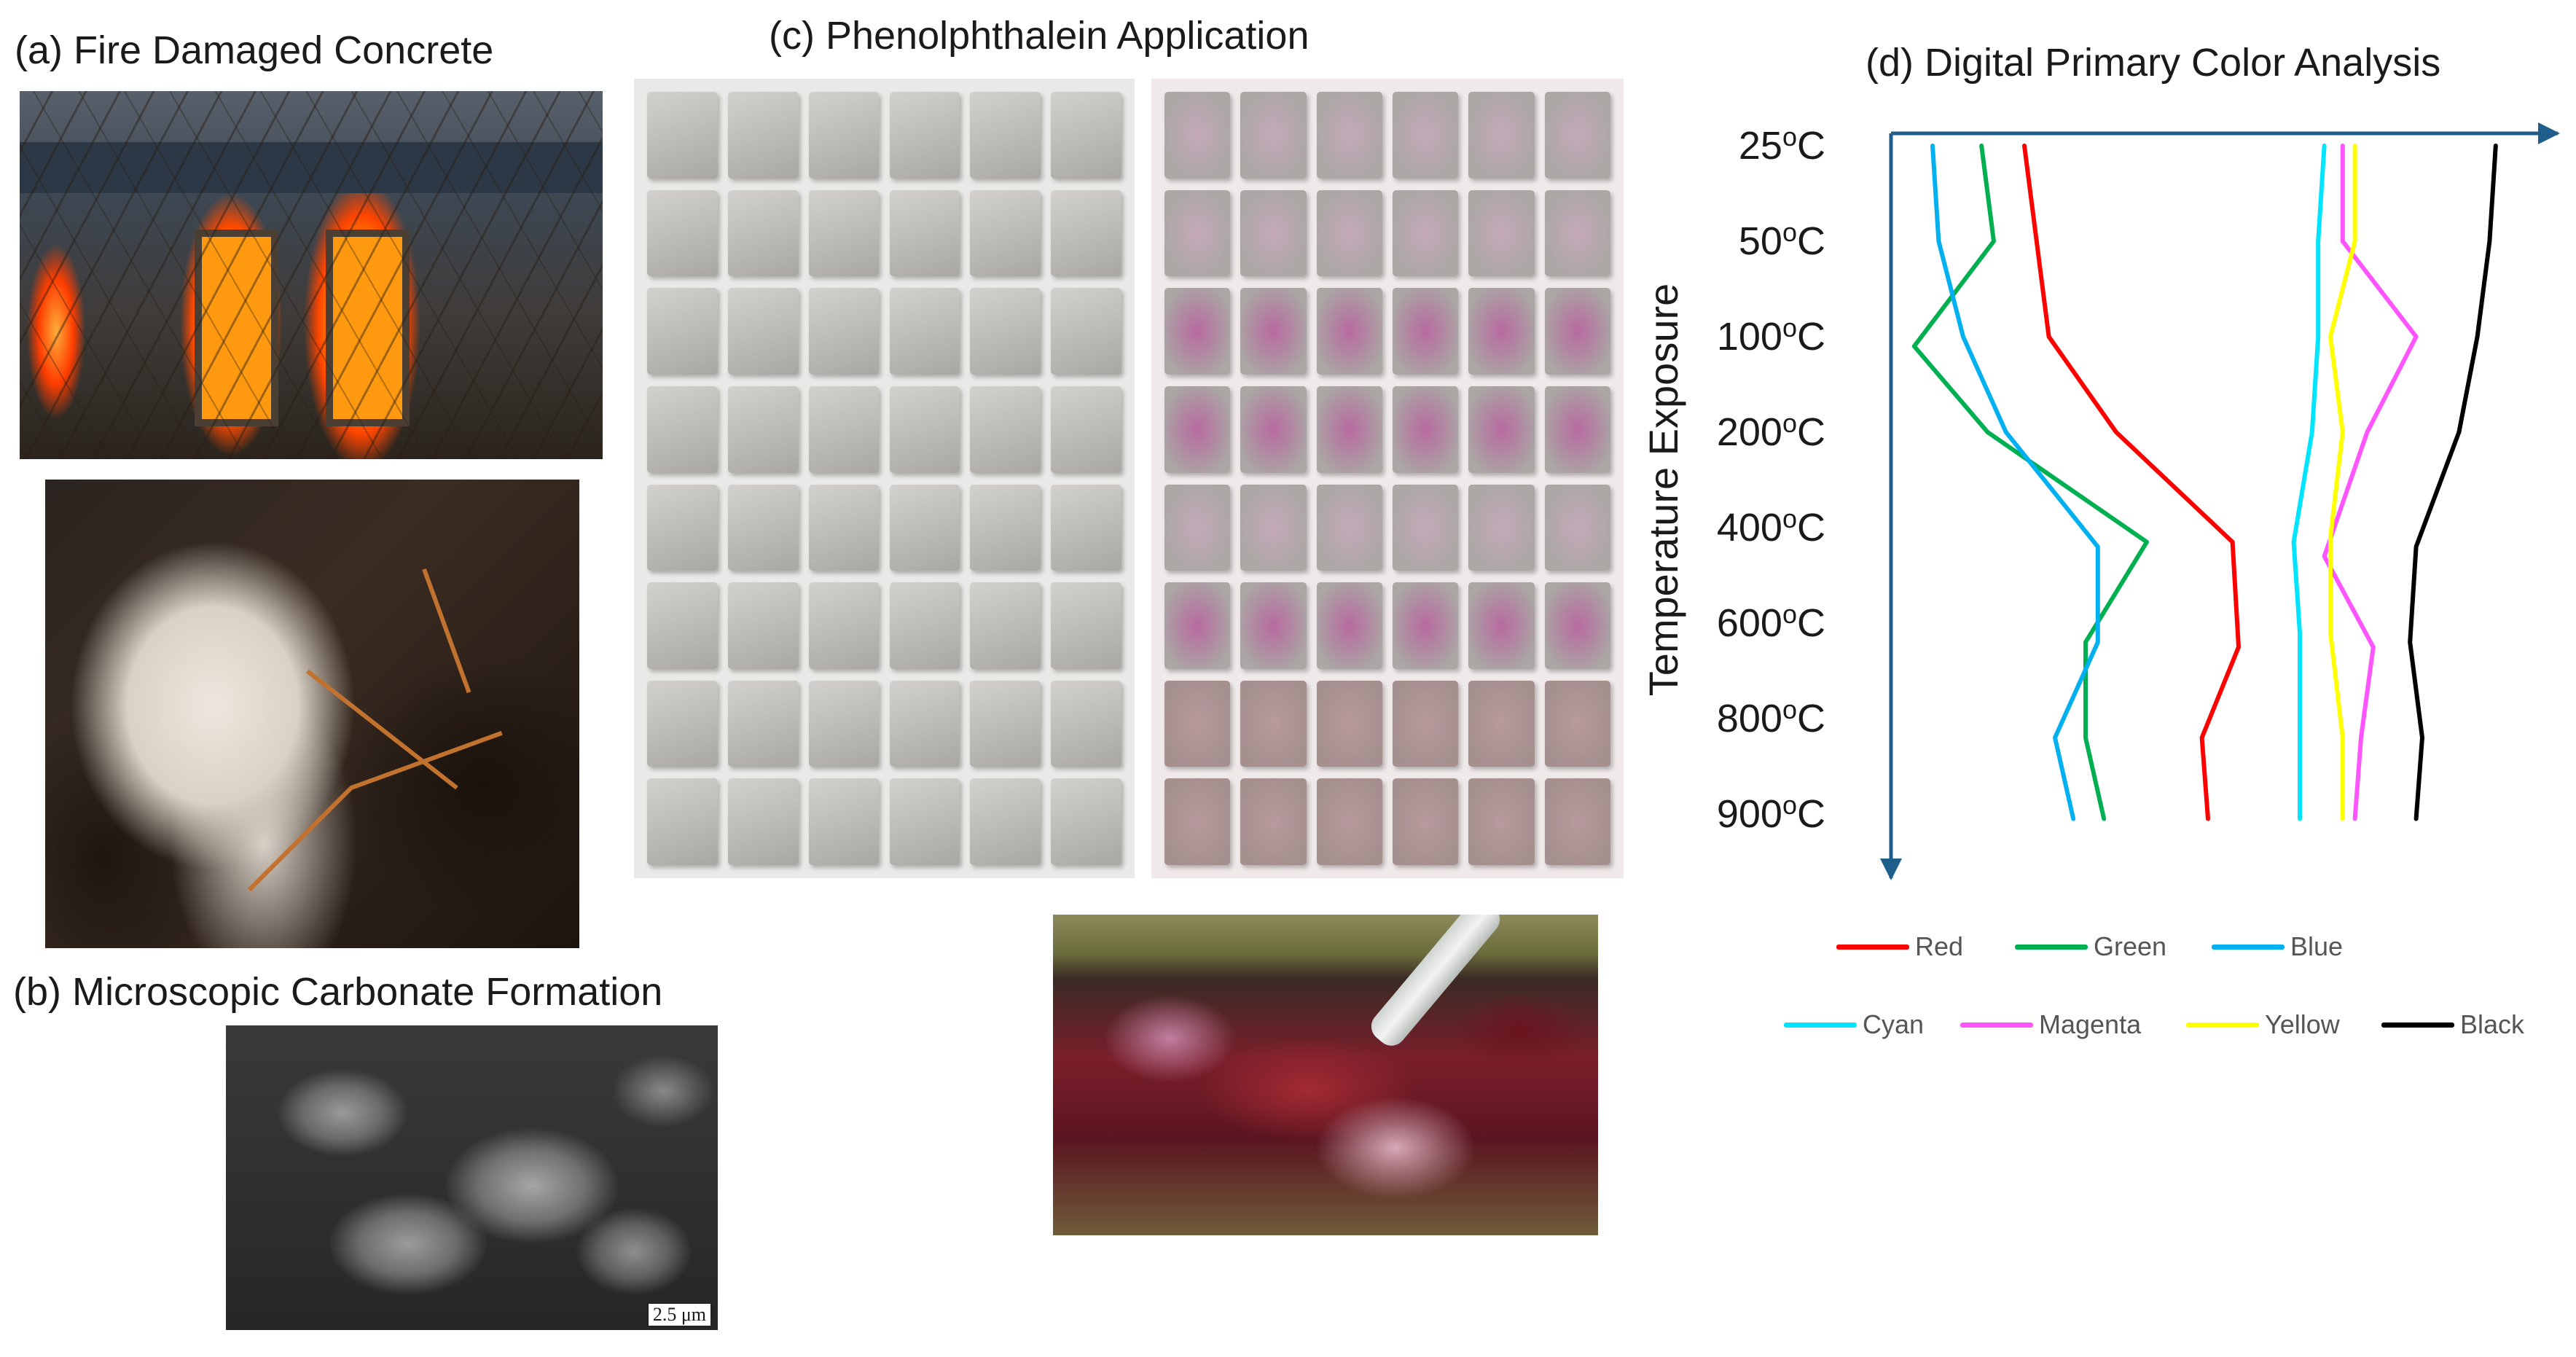  What do you see at coordinates (236, 328) in the screenshot?
I see `burning-window-left` at bounding box center [236, 328].